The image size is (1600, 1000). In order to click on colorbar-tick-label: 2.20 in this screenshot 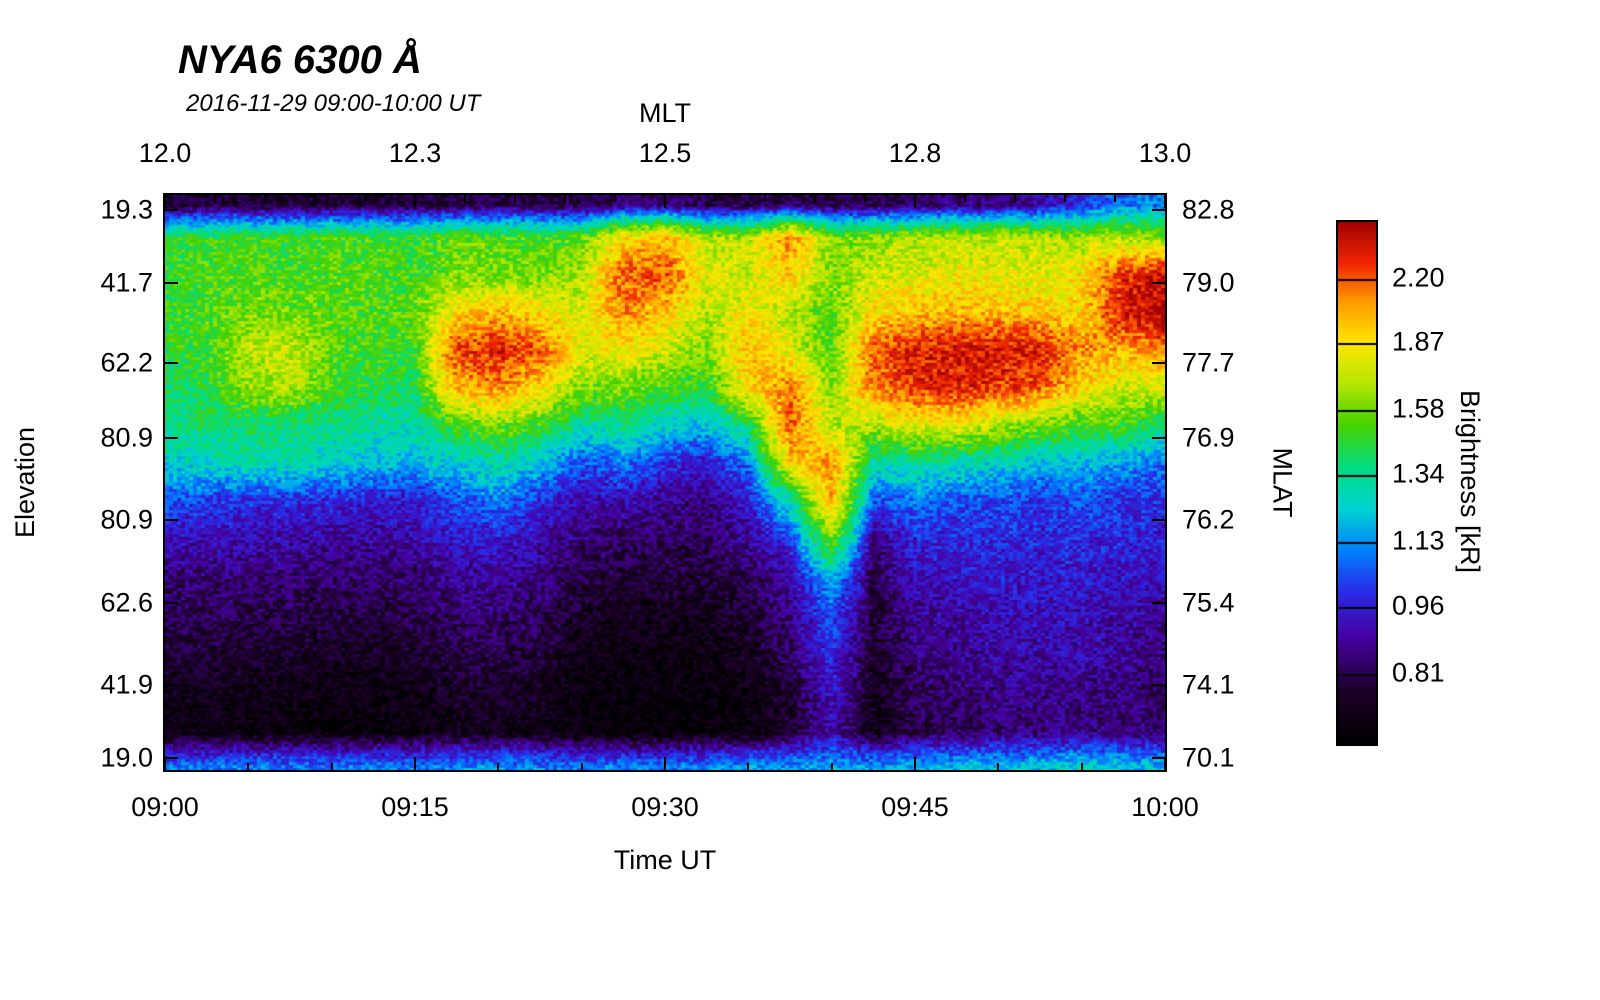, I will do `click(1418, 277)`.